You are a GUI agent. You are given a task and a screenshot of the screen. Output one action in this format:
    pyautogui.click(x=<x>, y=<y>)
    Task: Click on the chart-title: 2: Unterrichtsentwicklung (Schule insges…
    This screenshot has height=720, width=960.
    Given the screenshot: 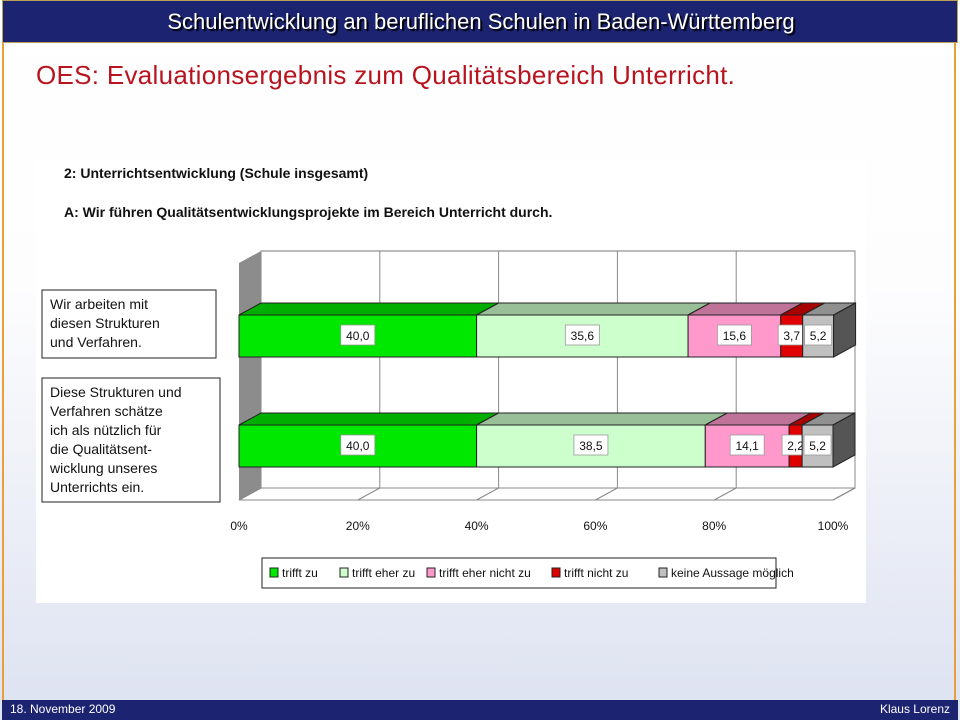 What is the action you would take?
    pyautogui.click(x=216, y=173)
    